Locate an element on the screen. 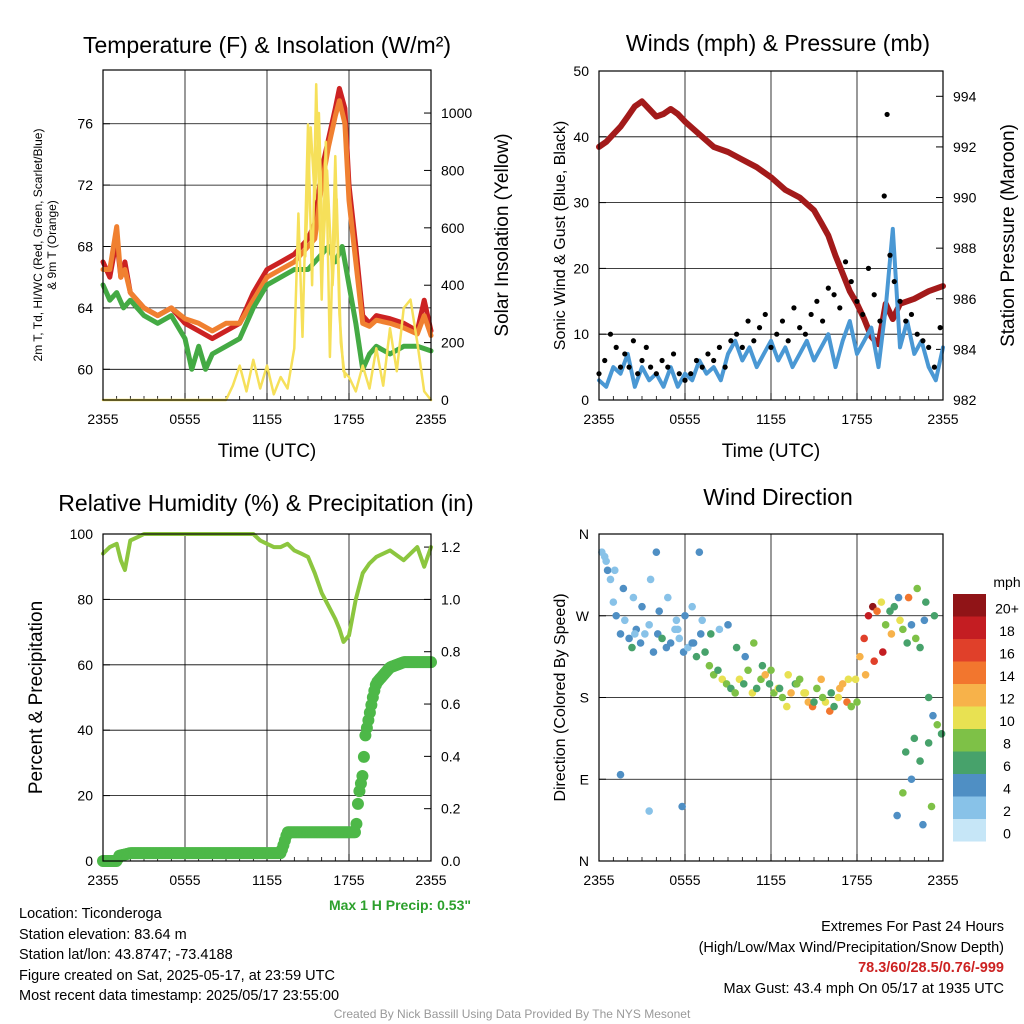 Image resolution: width=1024 pixels, height=1024 pixels. y-tick-label-left: 10 is located at coordinates (581, 334).